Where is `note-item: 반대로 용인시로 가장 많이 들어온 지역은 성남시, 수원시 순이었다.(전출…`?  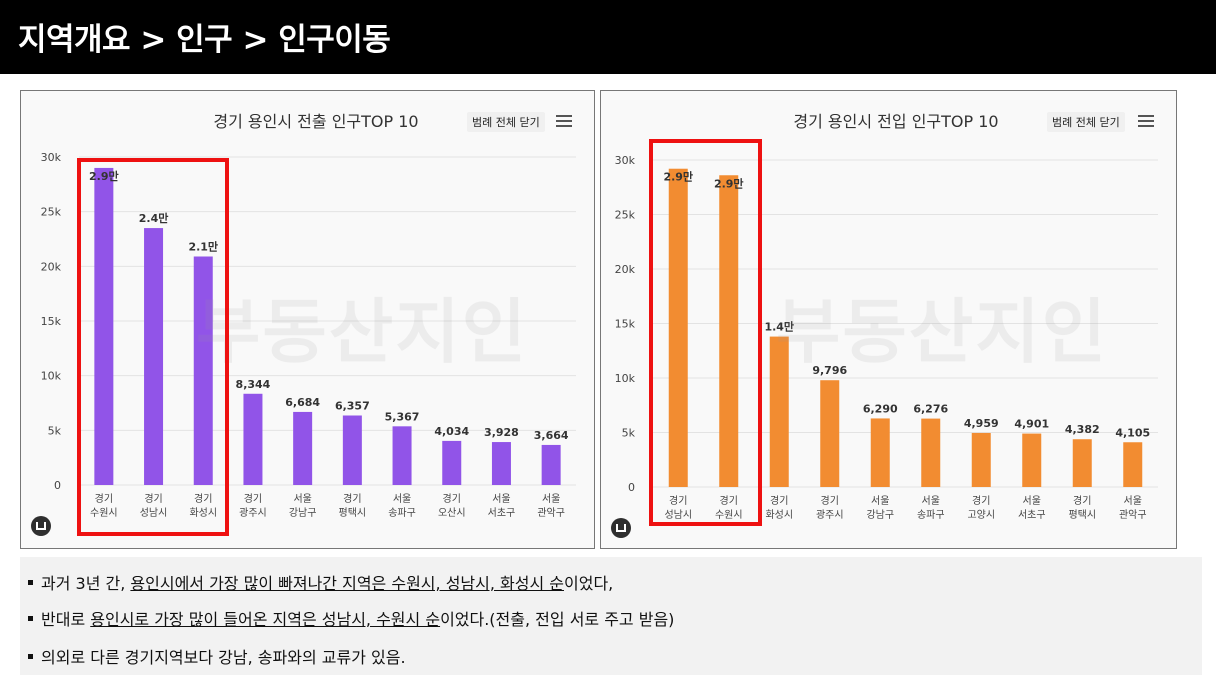 note-item: 반대로 용인시로 가장 많이 들어온 지역은 성남시, 수원시 순이었다.(전출… is located at coordinates (351, 618).